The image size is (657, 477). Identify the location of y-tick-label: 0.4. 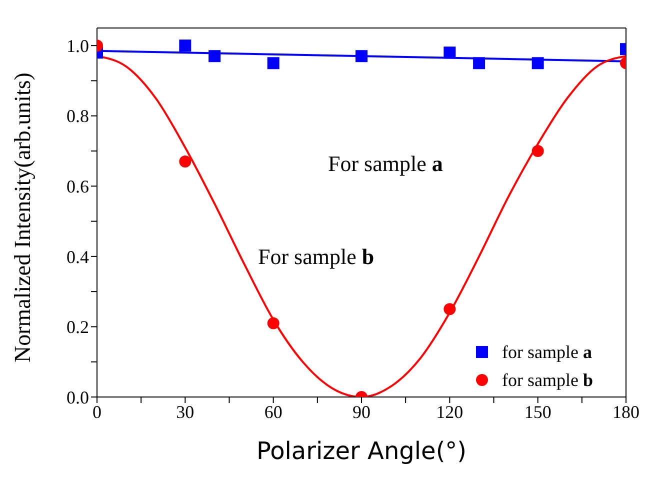
(77, 256).